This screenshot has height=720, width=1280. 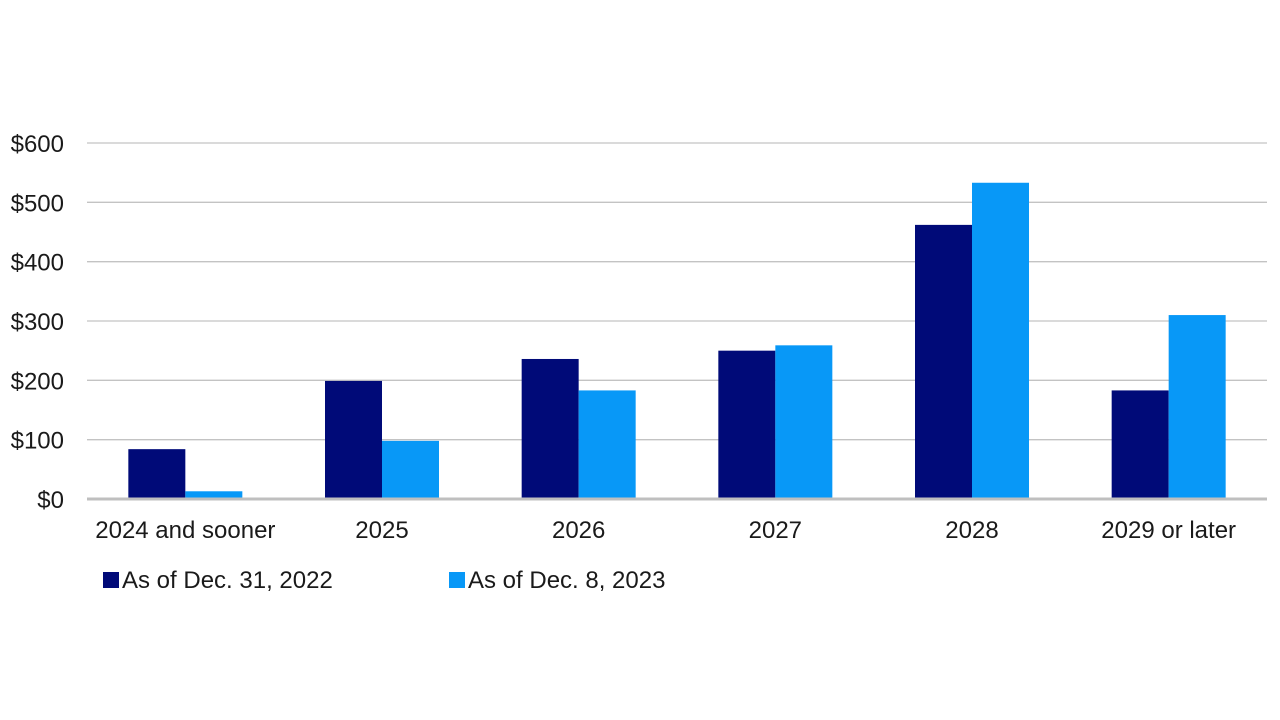 I want to click on bar-2024-and-sooner-as-of-dec-31-2022, so click(x=157, y=473).